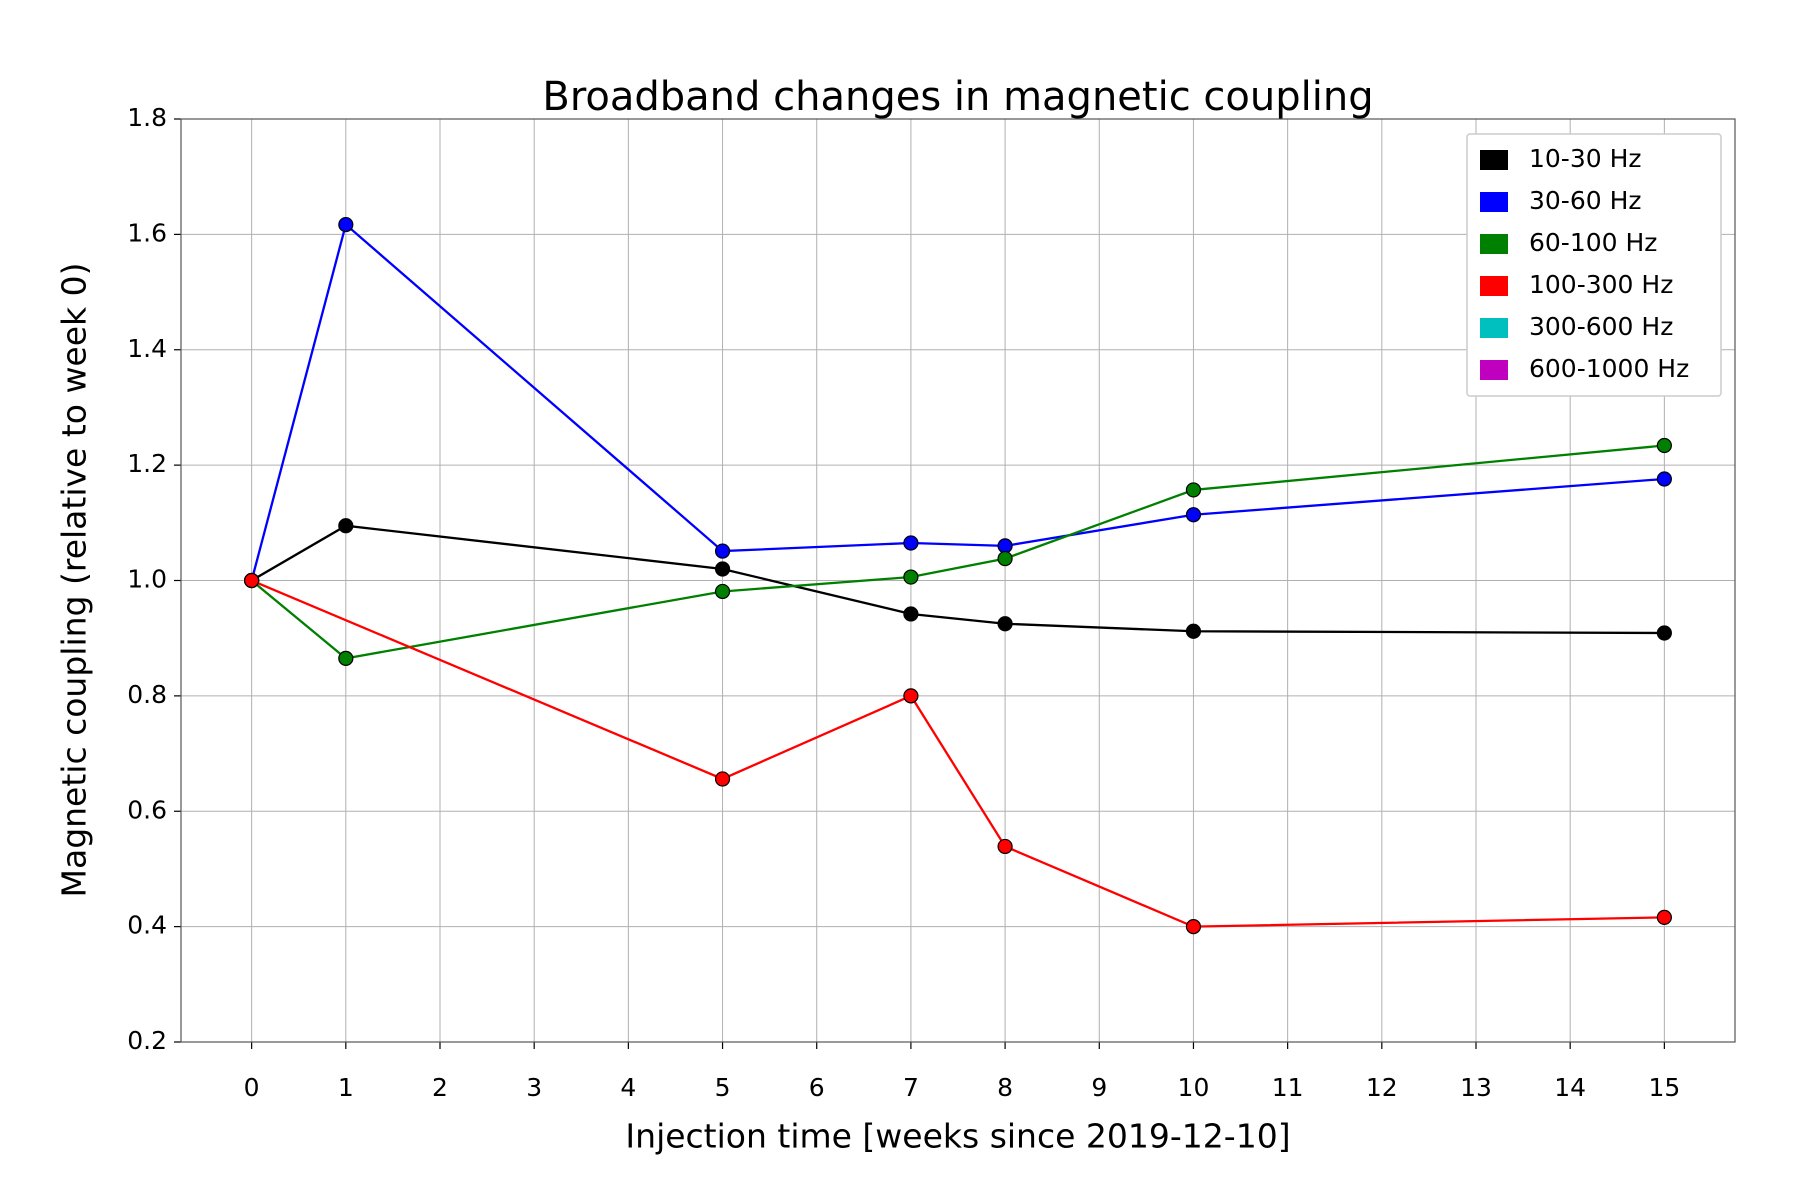 Image resolution: width=1800 pixels, height=1200 pixels. Describe the element at coordinates (147, 348) in the screenshot. I see `y-tick-label: 1.4` at that location.